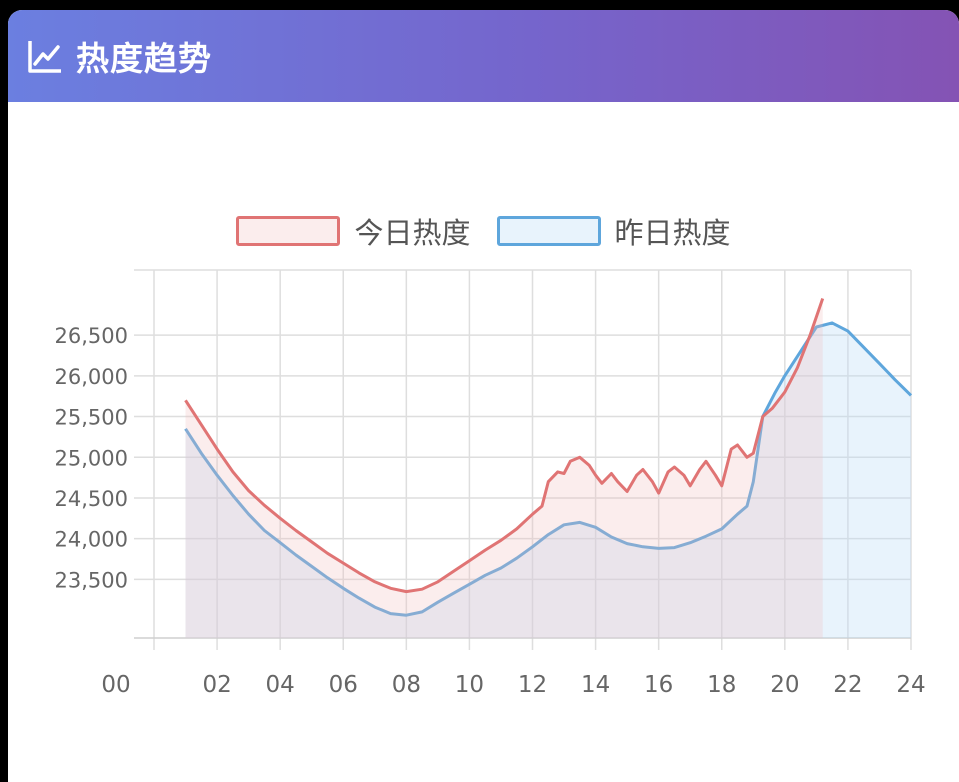 Image resolution: width=959 pixels, height=782 pixels. I want to click on y-tick-label: 25,000, so click(91, 458).